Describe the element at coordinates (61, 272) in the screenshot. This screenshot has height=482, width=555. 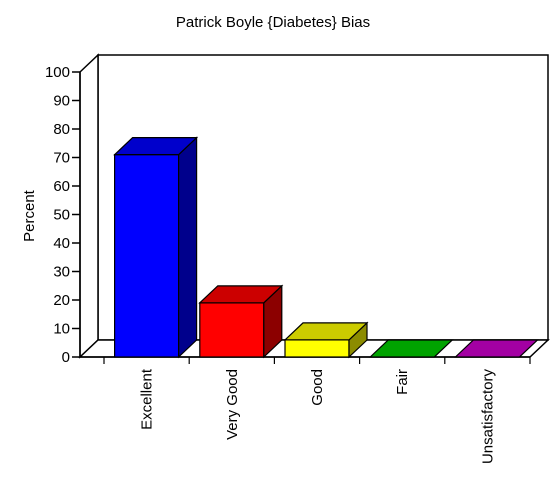
I see `y-tick-label: 30` at that location.